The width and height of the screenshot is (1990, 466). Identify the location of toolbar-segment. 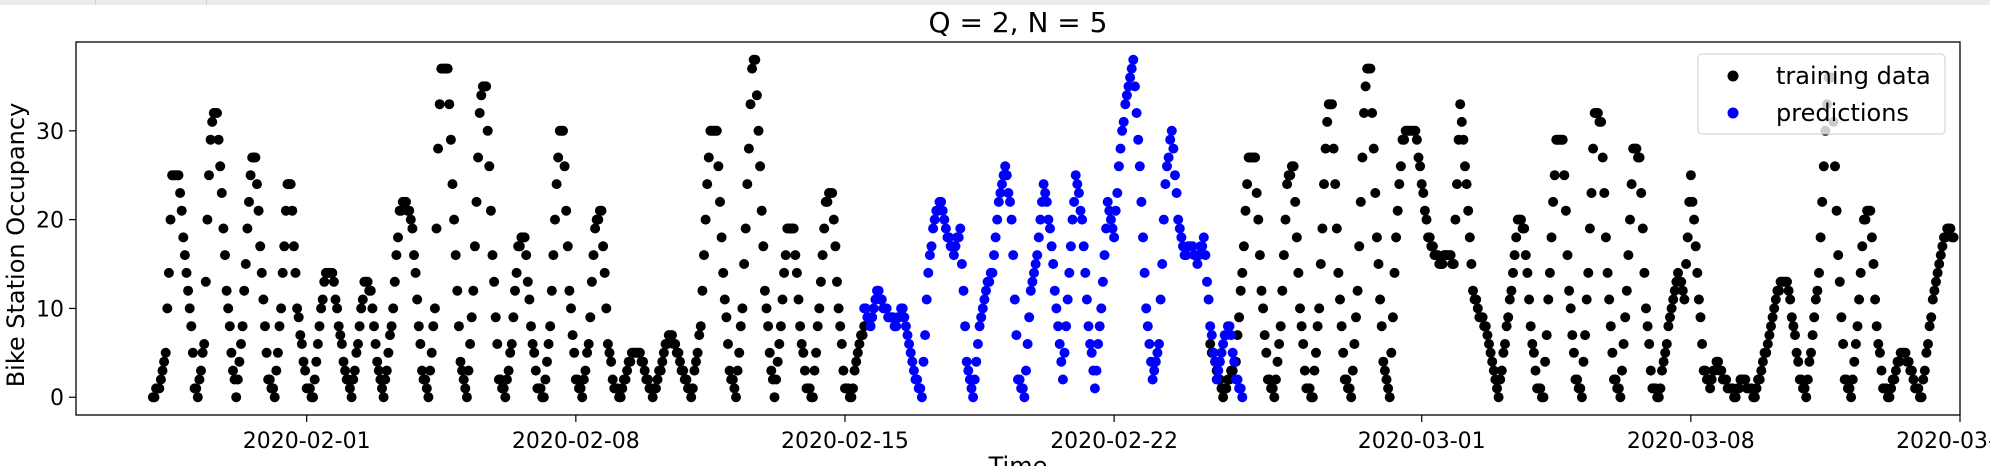
(151, 2).